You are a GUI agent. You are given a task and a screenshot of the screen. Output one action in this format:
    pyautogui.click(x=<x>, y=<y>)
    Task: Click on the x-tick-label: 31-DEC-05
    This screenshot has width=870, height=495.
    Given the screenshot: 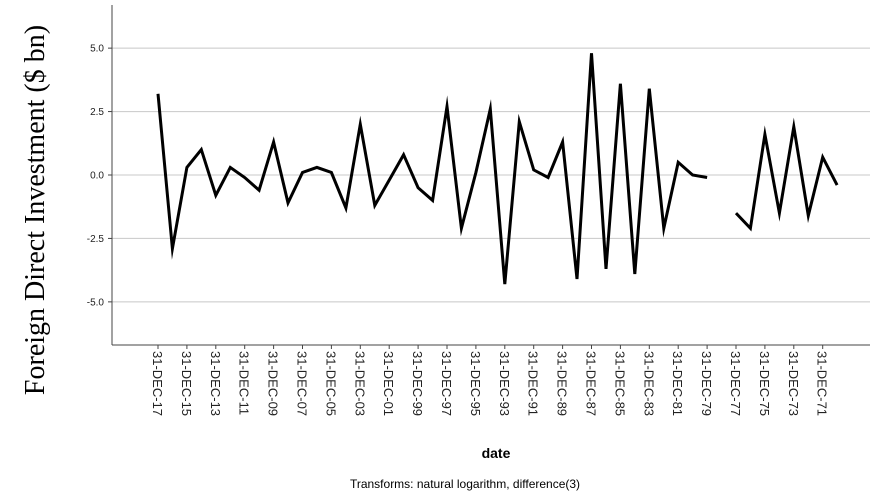 What is the action you would take?
    pyautogui.click(x=330, y=383)
    